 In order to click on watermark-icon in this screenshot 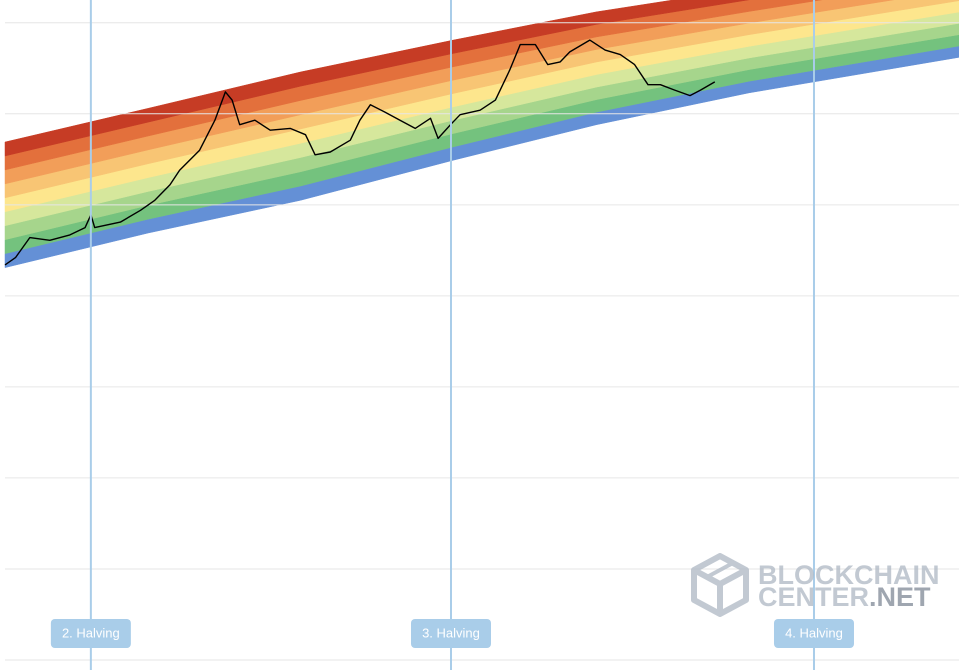, I will do `click(720, 585)`.